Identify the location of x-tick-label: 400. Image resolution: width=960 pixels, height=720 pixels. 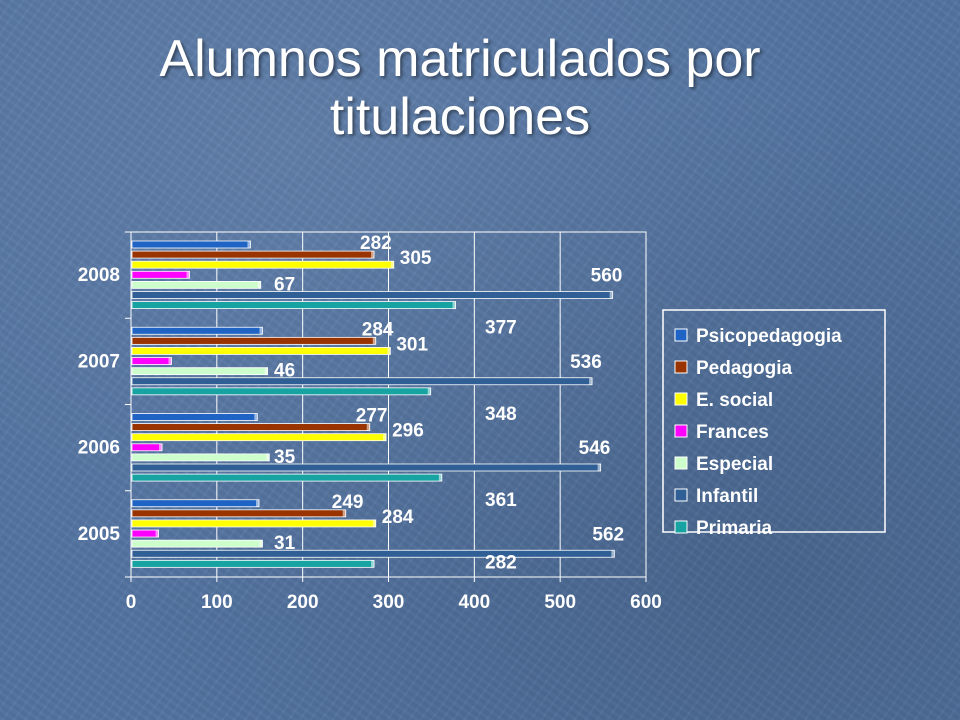
(474, 602).